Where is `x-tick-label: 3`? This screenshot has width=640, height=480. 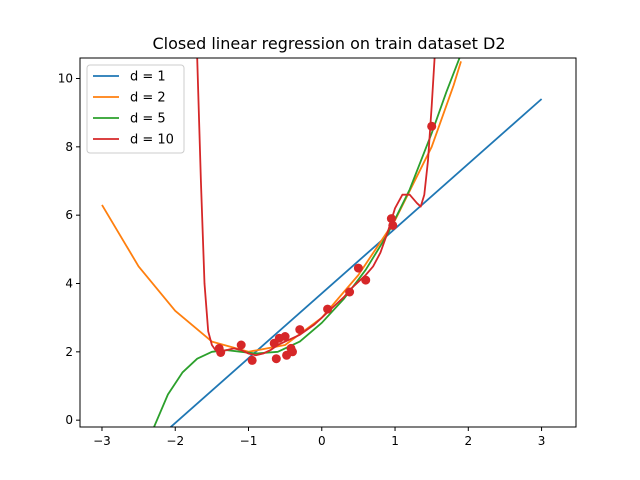
x-tick-label: 3 is located at coordinates (542, 441).